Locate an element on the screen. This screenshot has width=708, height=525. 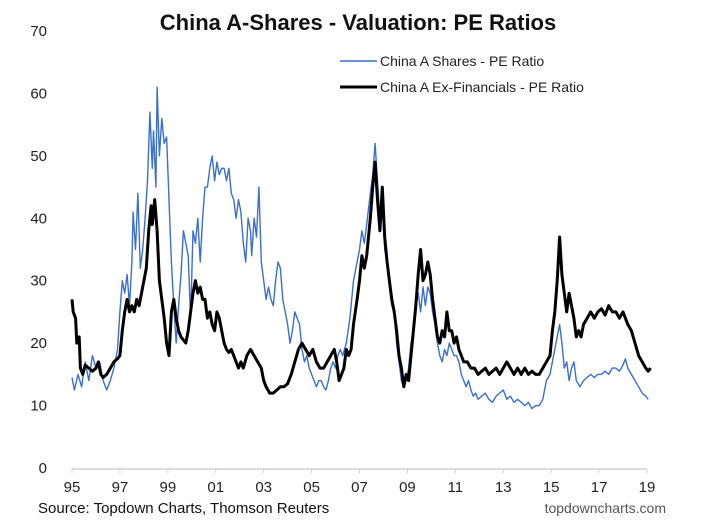
x-tick-label: 99 is located at coordinates (167, 487).